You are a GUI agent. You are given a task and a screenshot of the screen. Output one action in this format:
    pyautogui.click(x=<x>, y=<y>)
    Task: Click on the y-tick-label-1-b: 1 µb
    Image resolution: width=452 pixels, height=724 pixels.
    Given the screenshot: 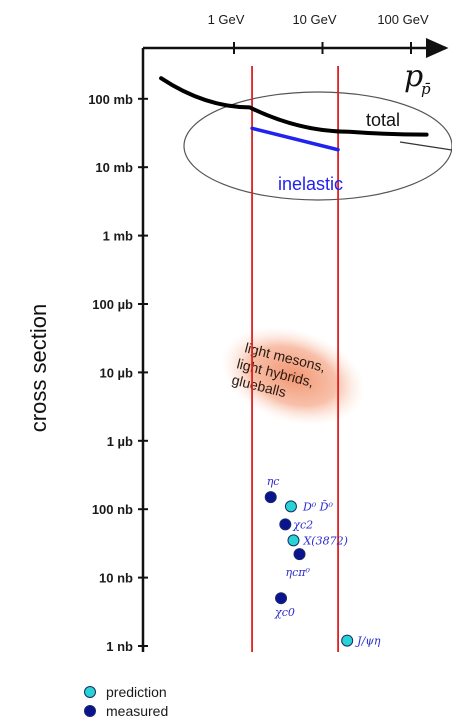 What is the action you would take?
    pyautogui.click(x=120, y=441)
    